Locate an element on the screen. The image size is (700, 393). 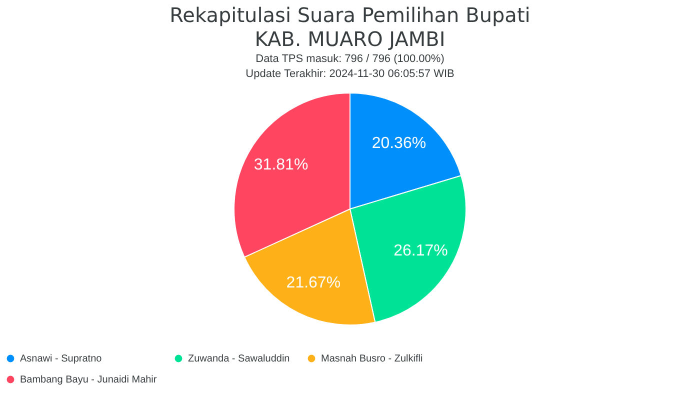
data-label: 20.36% is located at coordinates (399, 143).